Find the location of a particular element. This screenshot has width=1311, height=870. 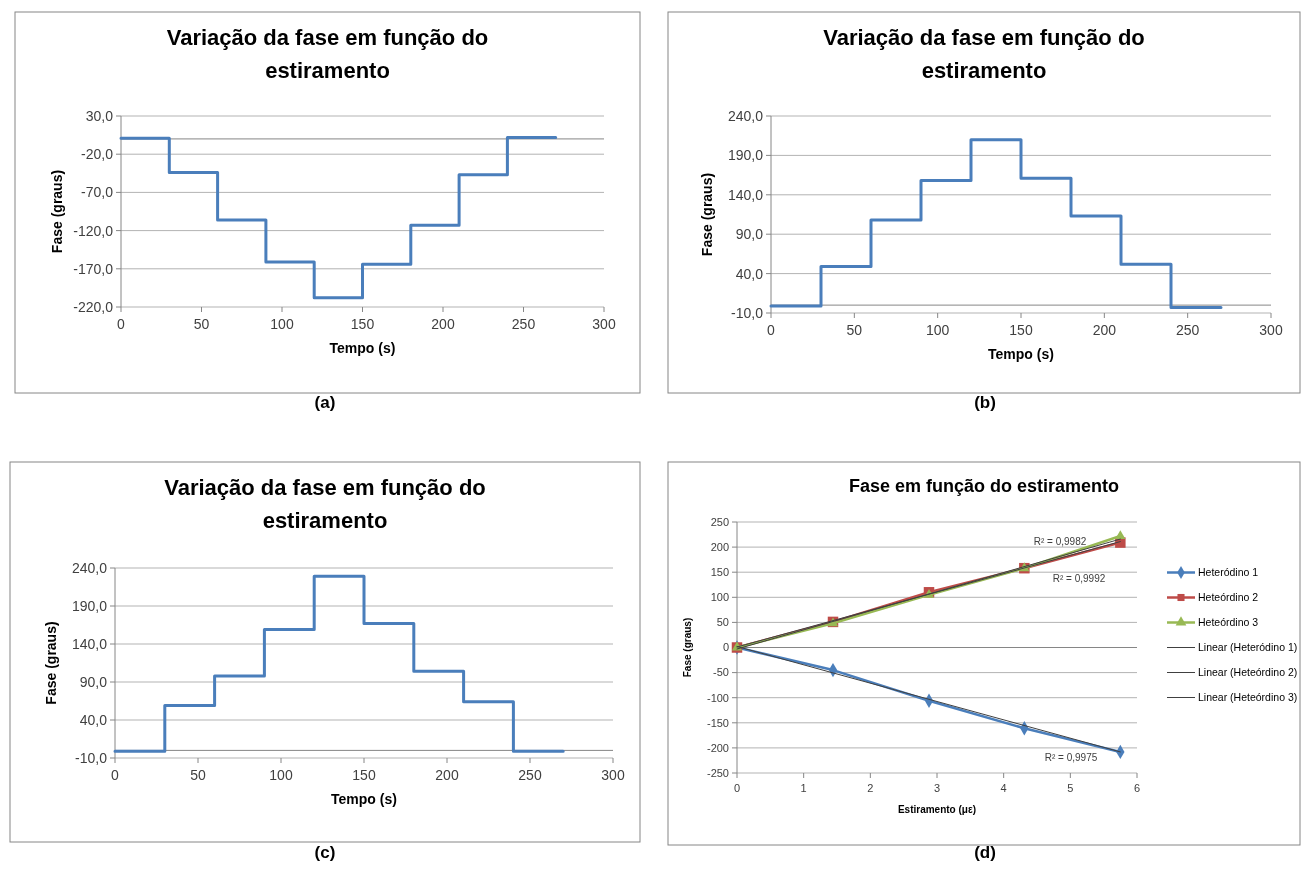

x-tick-label: 6 is located at coordinates (1137, 788).